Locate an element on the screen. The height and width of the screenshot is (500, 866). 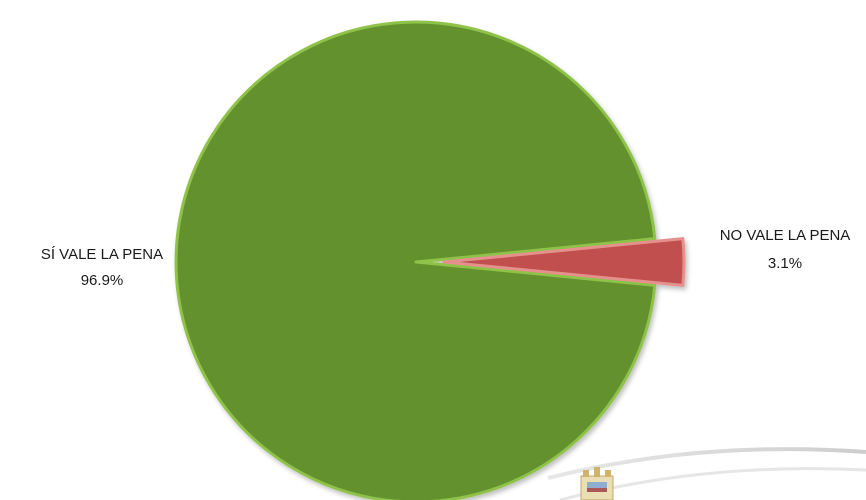
watermark-seal is located at coordinates (706, 473).